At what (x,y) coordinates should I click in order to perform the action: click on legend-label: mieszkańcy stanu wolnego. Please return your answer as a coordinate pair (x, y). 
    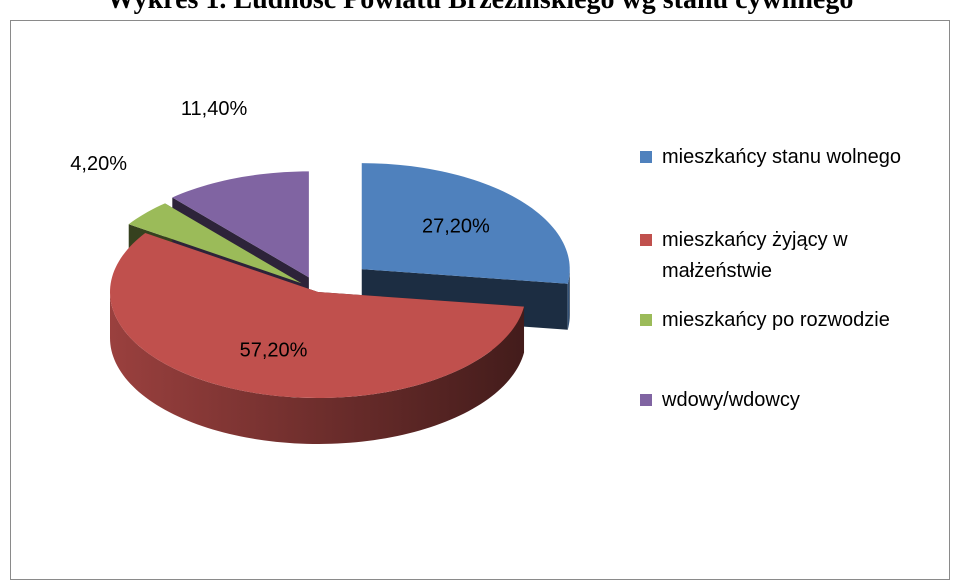
    Looking at the image, I should click on (782, 157).